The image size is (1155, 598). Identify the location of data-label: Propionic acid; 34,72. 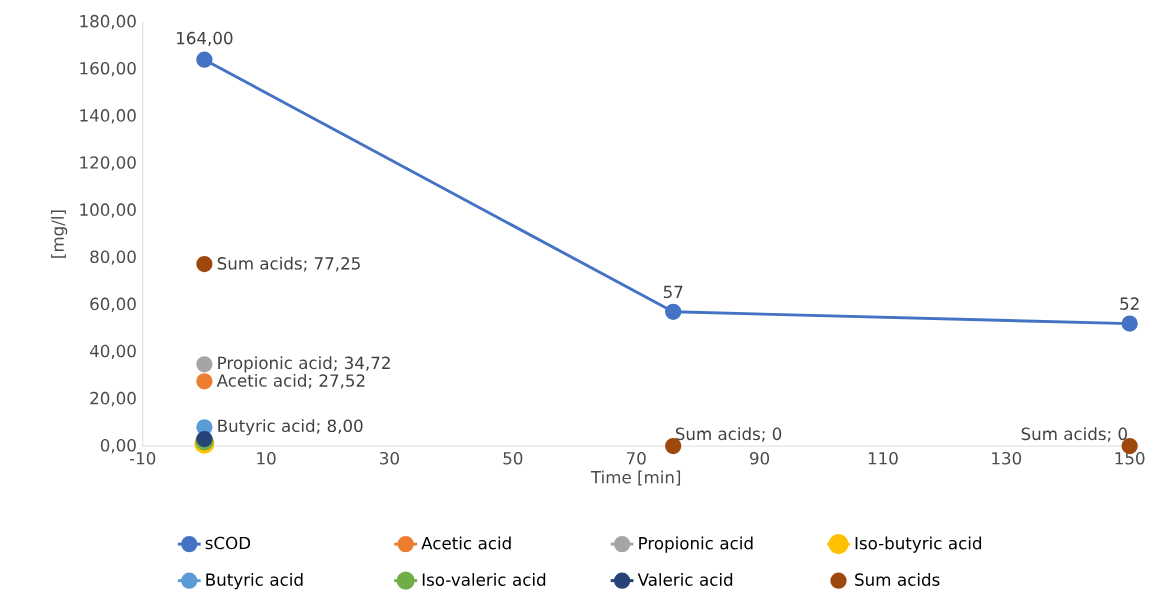
(304, 364).